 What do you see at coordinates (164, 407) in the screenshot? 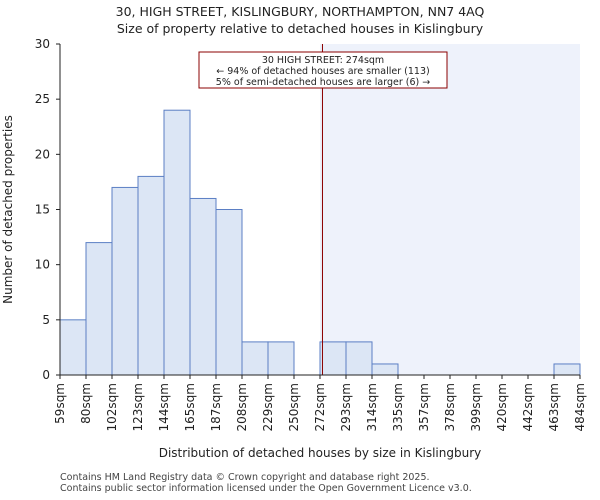
I see `x-tick-label: 144sqm` at bounding box center [164, 407].